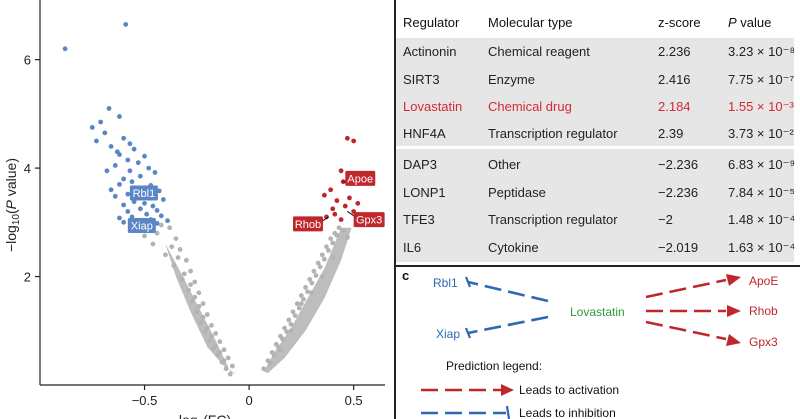  I want to click on cell-z-score: 2.184, so click(674, 106).